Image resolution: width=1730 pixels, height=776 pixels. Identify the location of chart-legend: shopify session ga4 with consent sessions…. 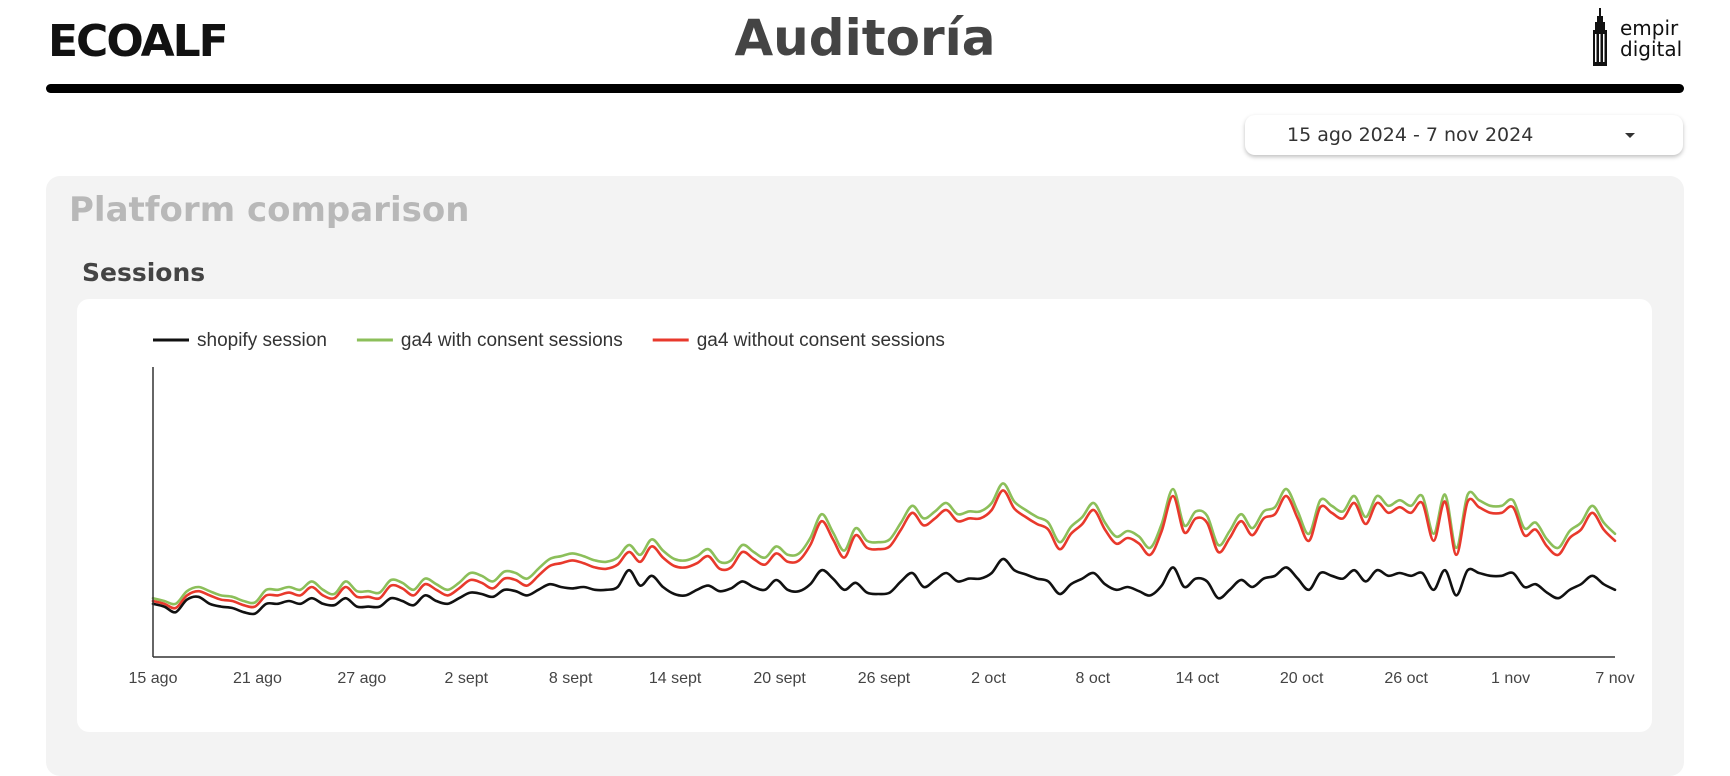
(549, 340).